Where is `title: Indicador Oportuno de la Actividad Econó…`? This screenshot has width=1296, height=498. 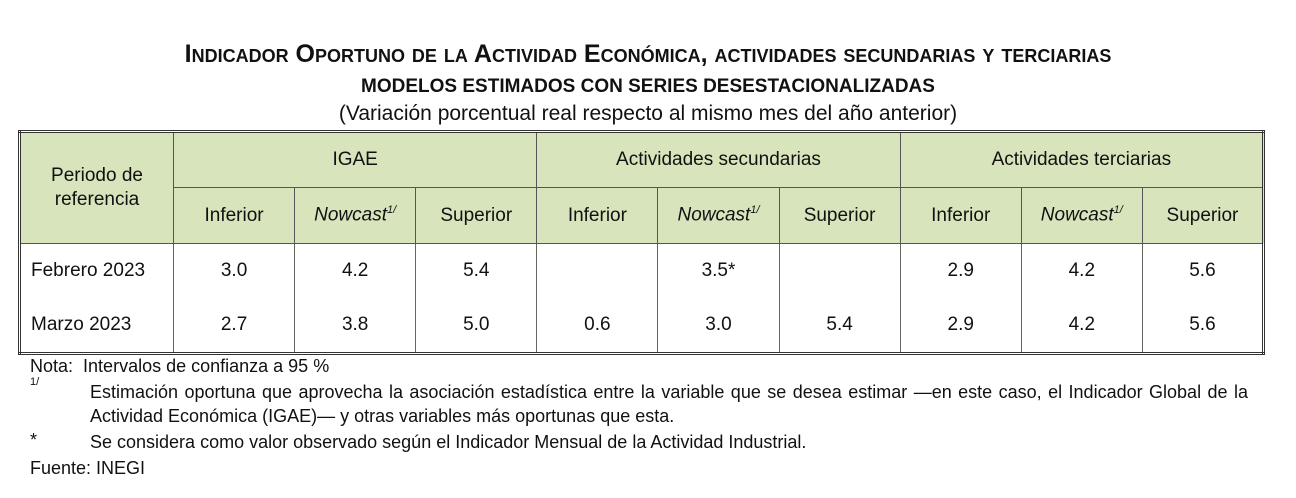
title: Indicador Oportuno de la Actividad Econó… is located at coordinates (648, 54).